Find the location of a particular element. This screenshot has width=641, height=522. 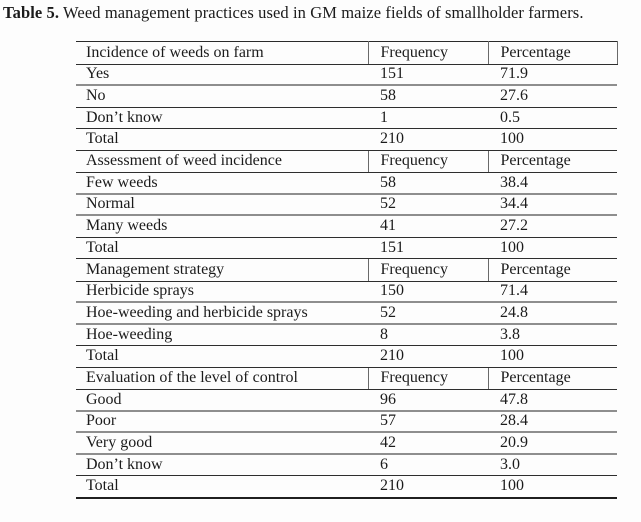

table-row: Poor 57 28.4 is located at coordinates (346, 421).